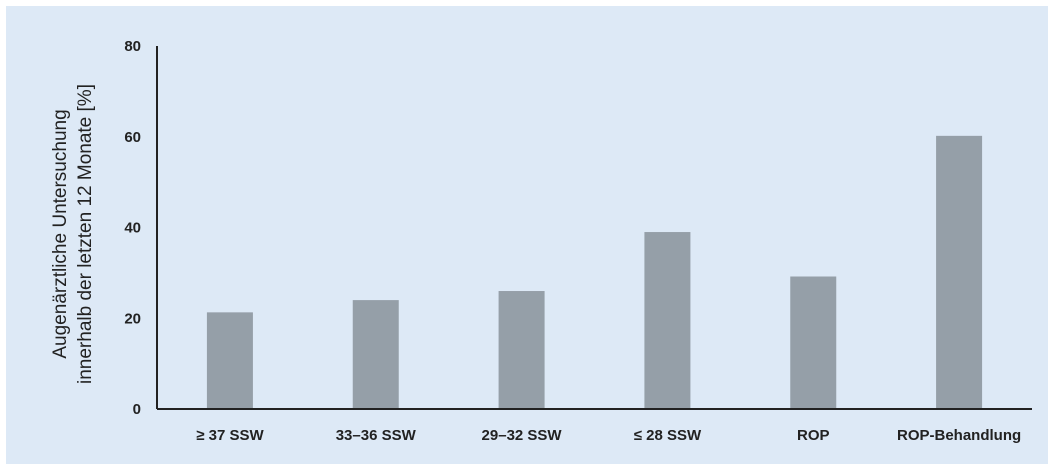 This screenshot has height=470, width=1054. Describe the element at coordinates (132, 46) in the screenshot. I see `y-tick-label: 80` at that location.